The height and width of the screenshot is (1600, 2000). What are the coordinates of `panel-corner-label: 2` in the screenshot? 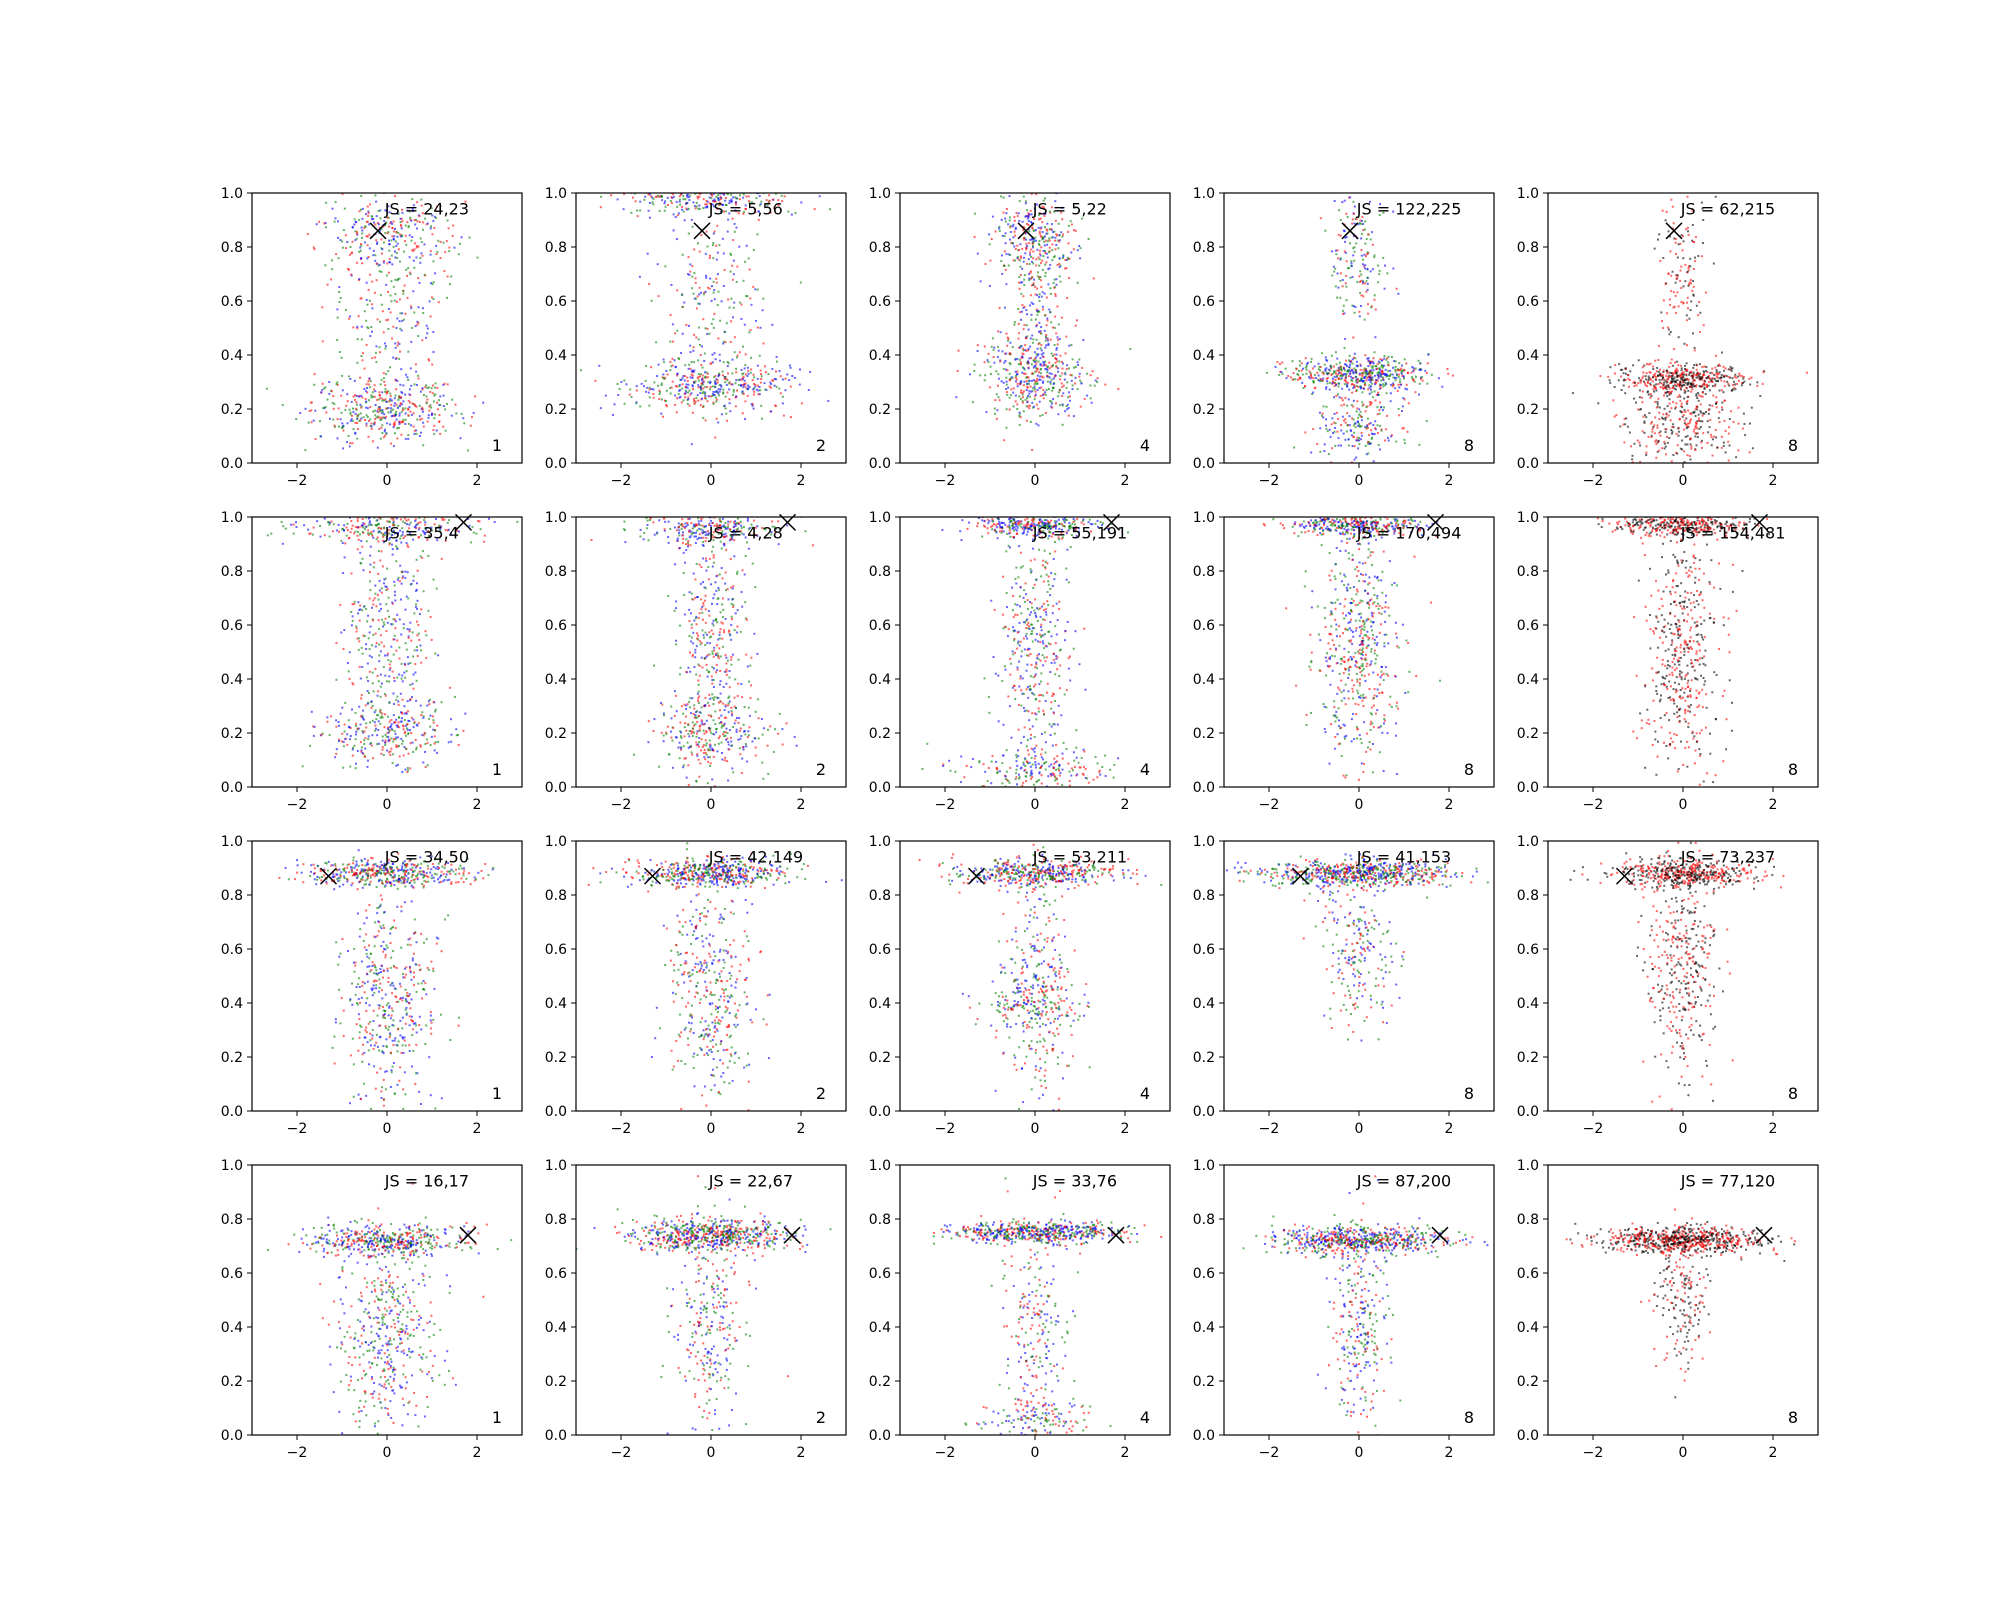 It's located at (821, 445).